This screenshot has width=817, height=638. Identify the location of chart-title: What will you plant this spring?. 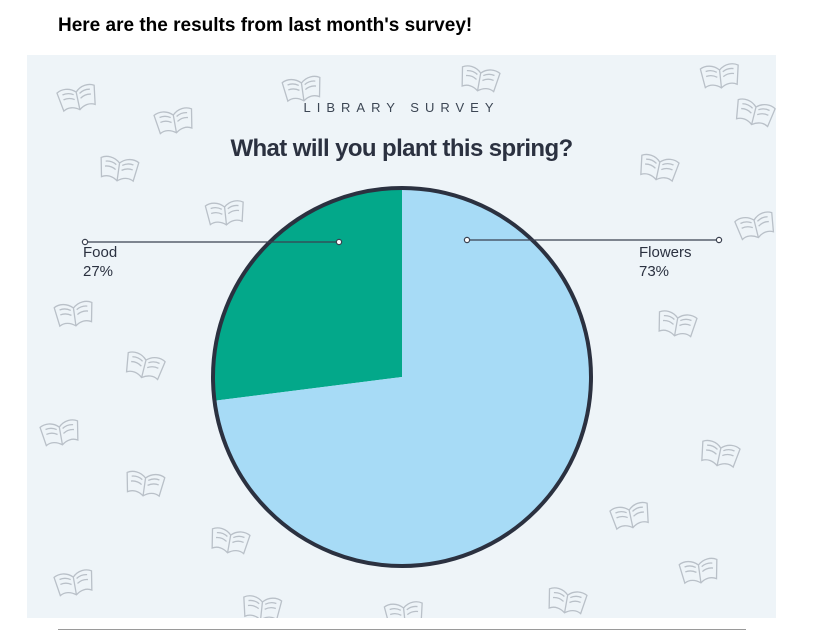
(401, 148).